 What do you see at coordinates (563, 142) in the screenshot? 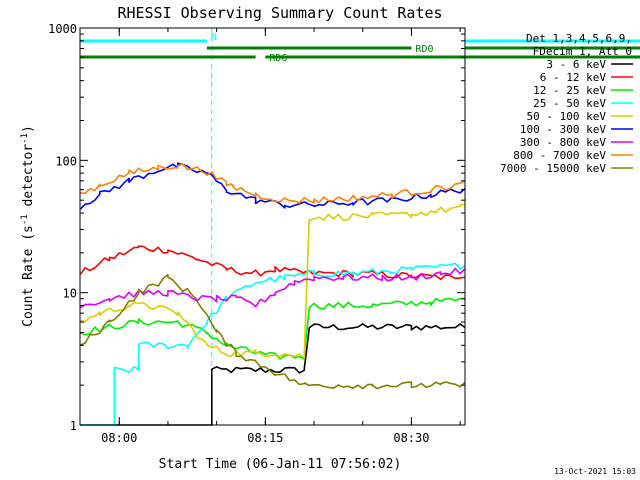
I see `legend-label-300-800-kev: 300 - 800 keV` at bounding box center [563, 142].